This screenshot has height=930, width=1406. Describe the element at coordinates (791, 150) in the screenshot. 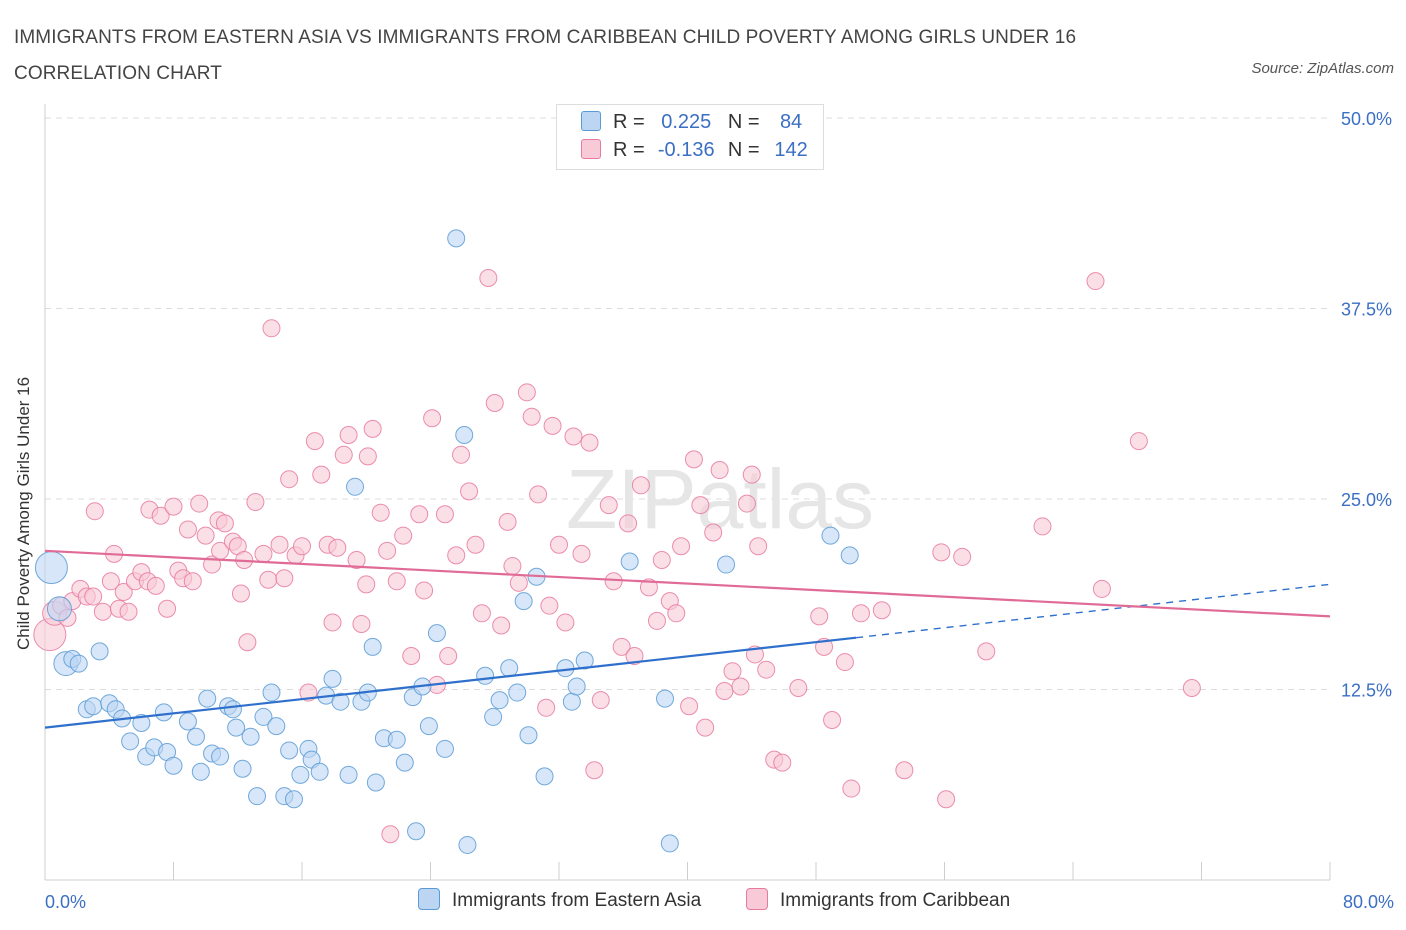

I see `legend-n-value: 142` at that location.